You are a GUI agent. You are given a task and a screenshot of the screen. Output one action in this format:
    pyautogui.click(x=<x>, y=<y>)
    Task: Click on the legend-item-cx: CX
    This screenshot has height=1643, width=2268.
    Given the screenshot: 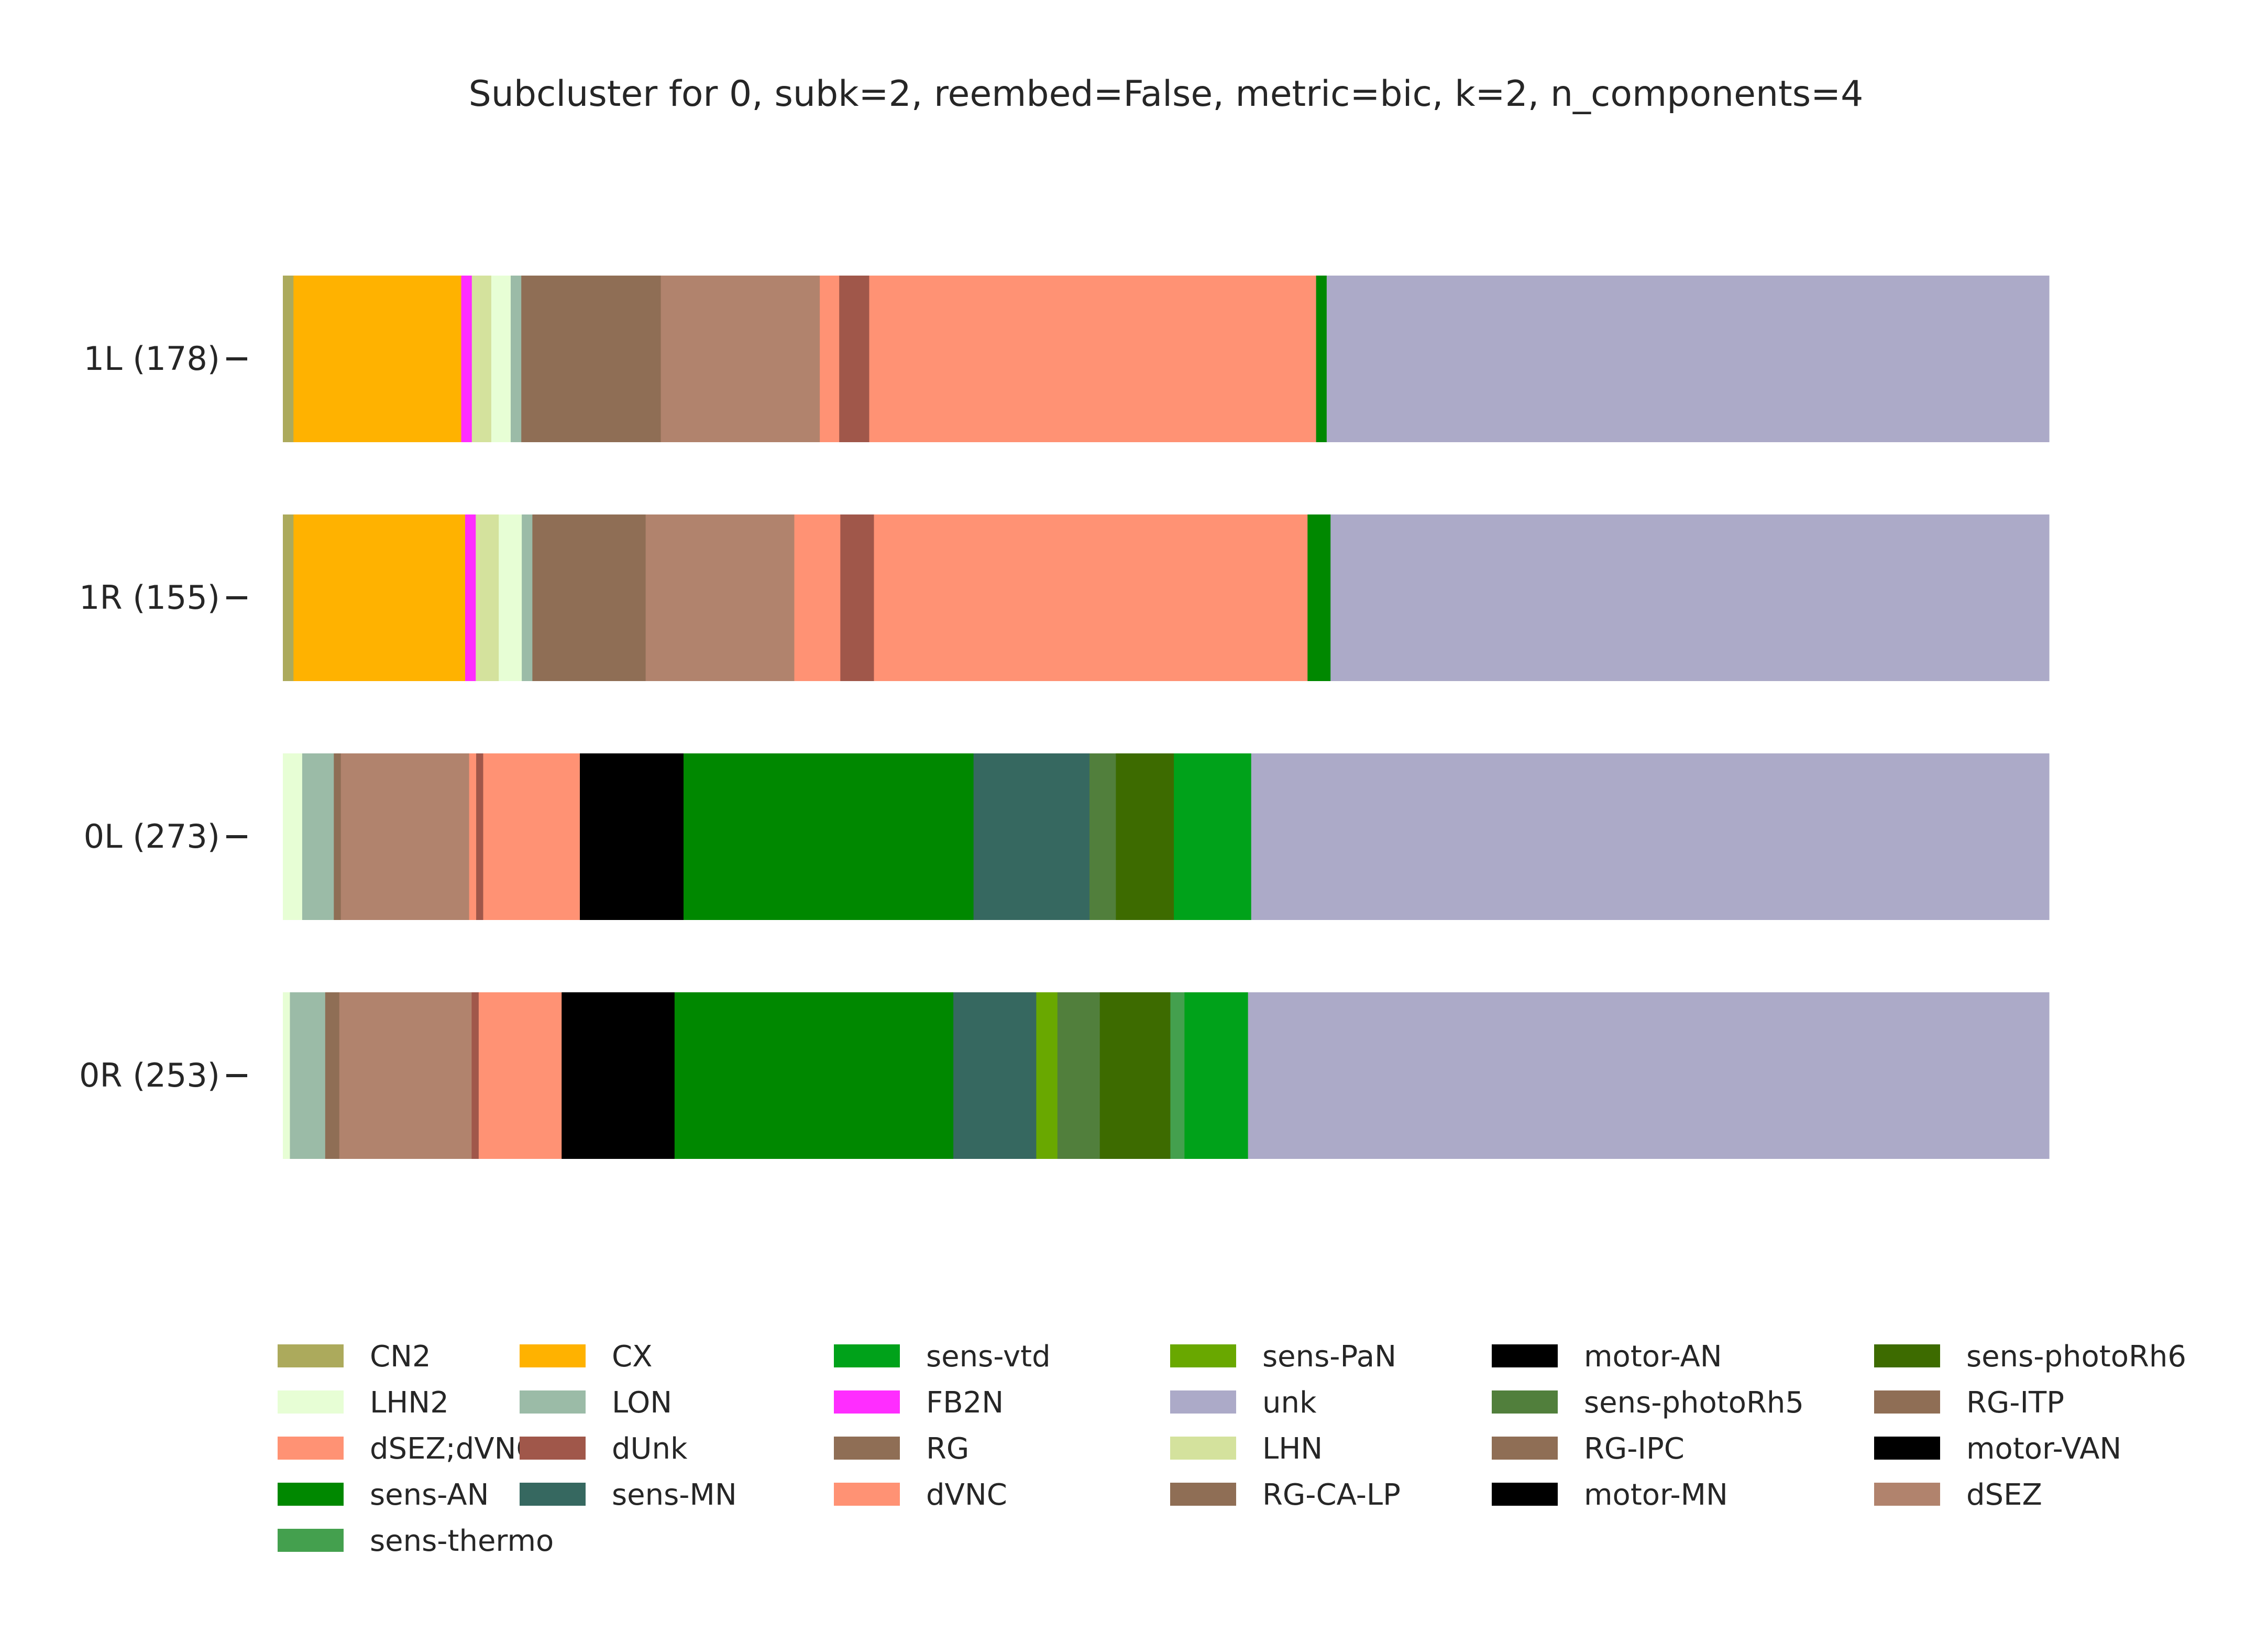 What is the action you would take?
    pyautogui.click(x=586, y=1357)
    